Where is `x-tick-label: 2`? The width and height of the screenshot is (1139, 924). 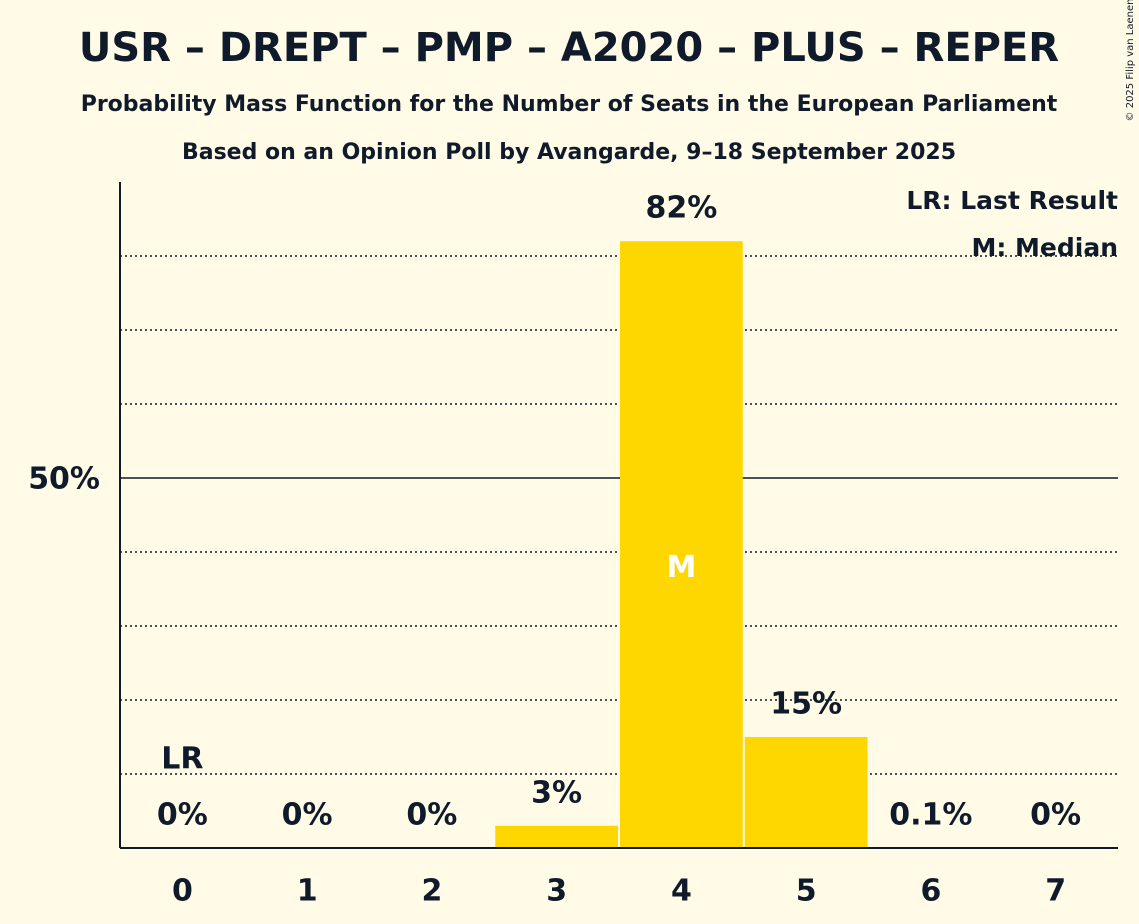
x-tick-label: 2 is located at coordinates (431, 891).